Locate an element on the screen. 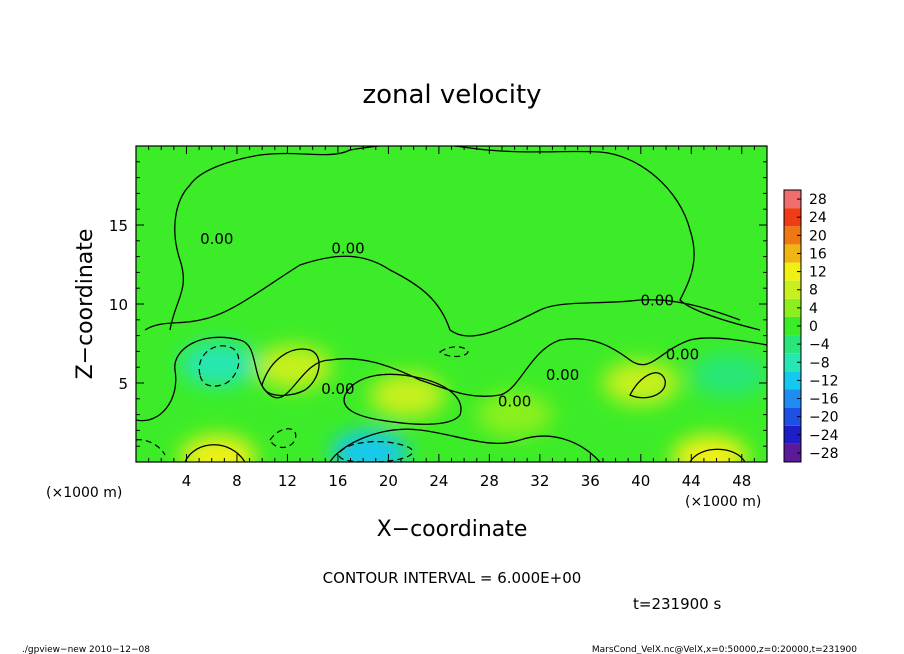 The image size is (904, 654). x-tick-label-16: 16 is located at coordinates (337, 481).